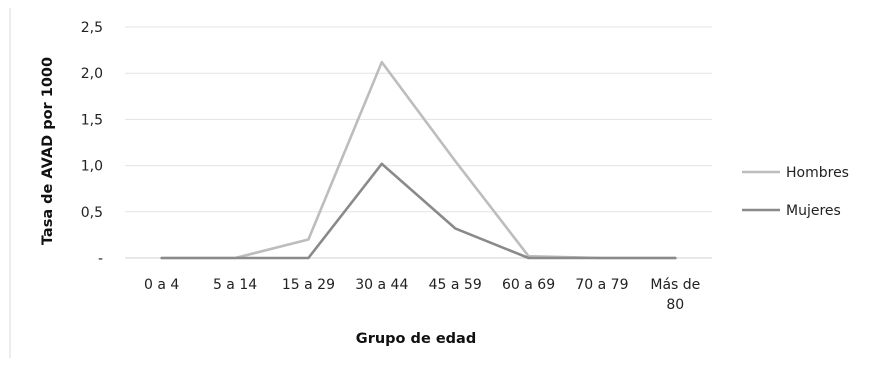  What do you see at coordinates (795, 192) in the screenshot?
I see `legend: Hombres Mujeres` at bounding box center [795, 192].